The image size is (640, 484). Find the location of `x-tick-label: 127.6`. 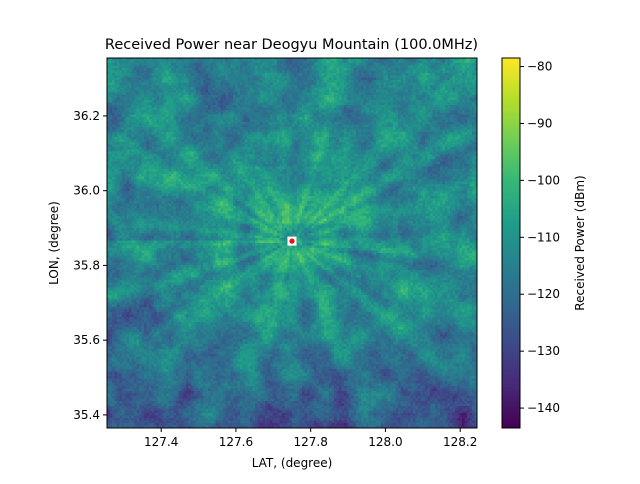

x-tick-label: 127.6 is located at coordinates (236, 442).